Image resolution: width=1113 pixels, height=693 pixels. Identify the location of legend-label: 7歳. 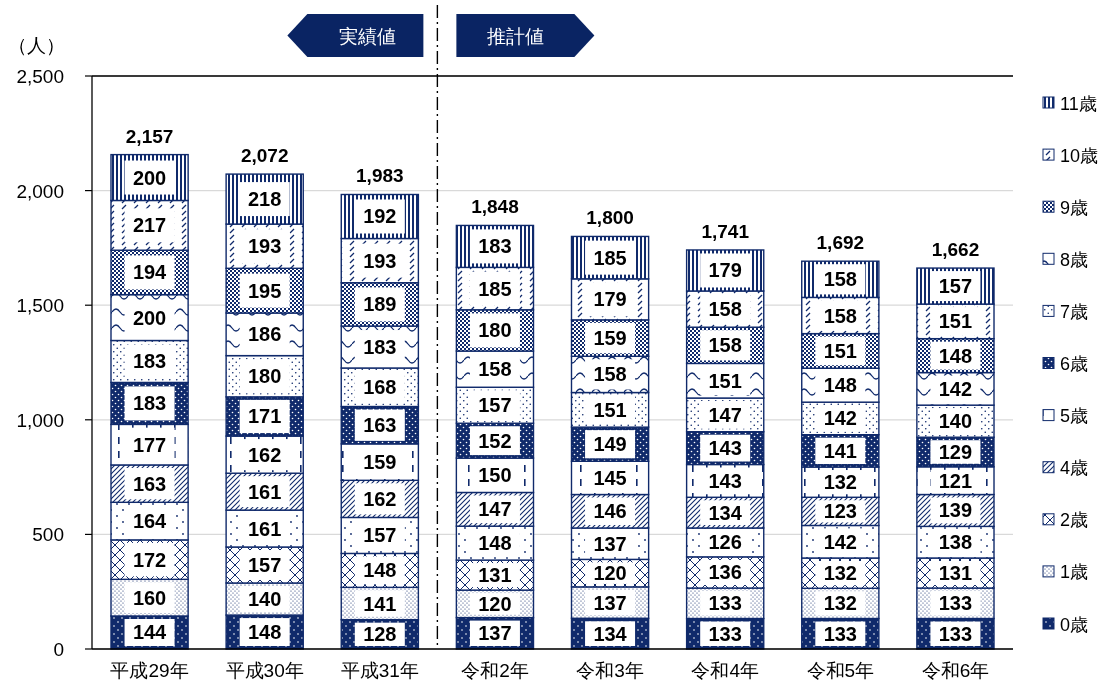
(1074, 311).